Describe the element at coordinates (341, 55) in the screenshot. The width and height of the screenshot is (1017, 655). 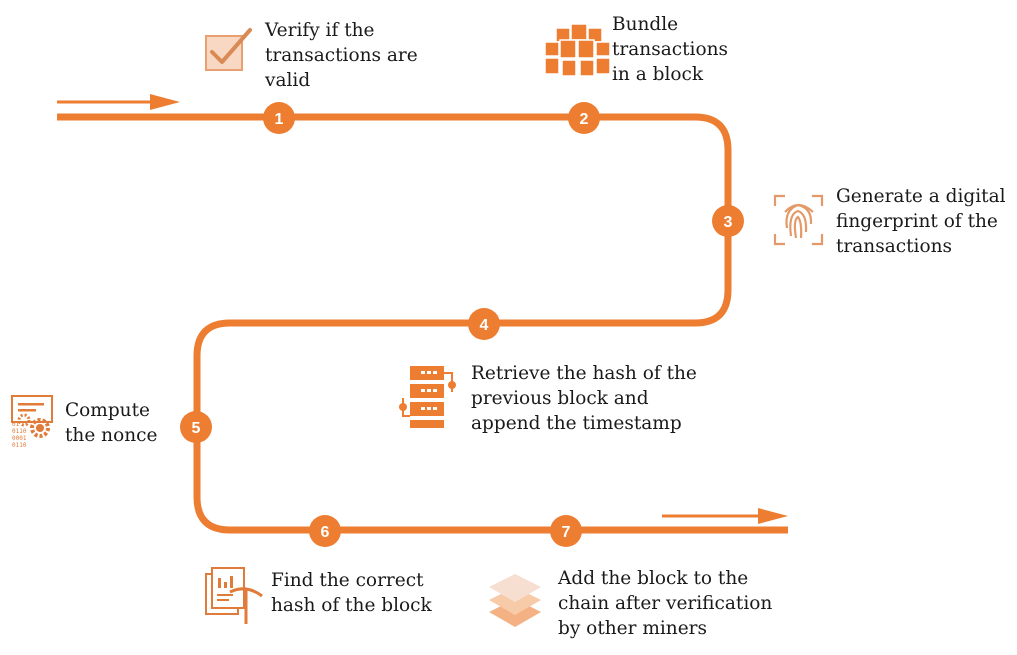
I see `step-1-label: Verify if the transactions are valid` at that location.